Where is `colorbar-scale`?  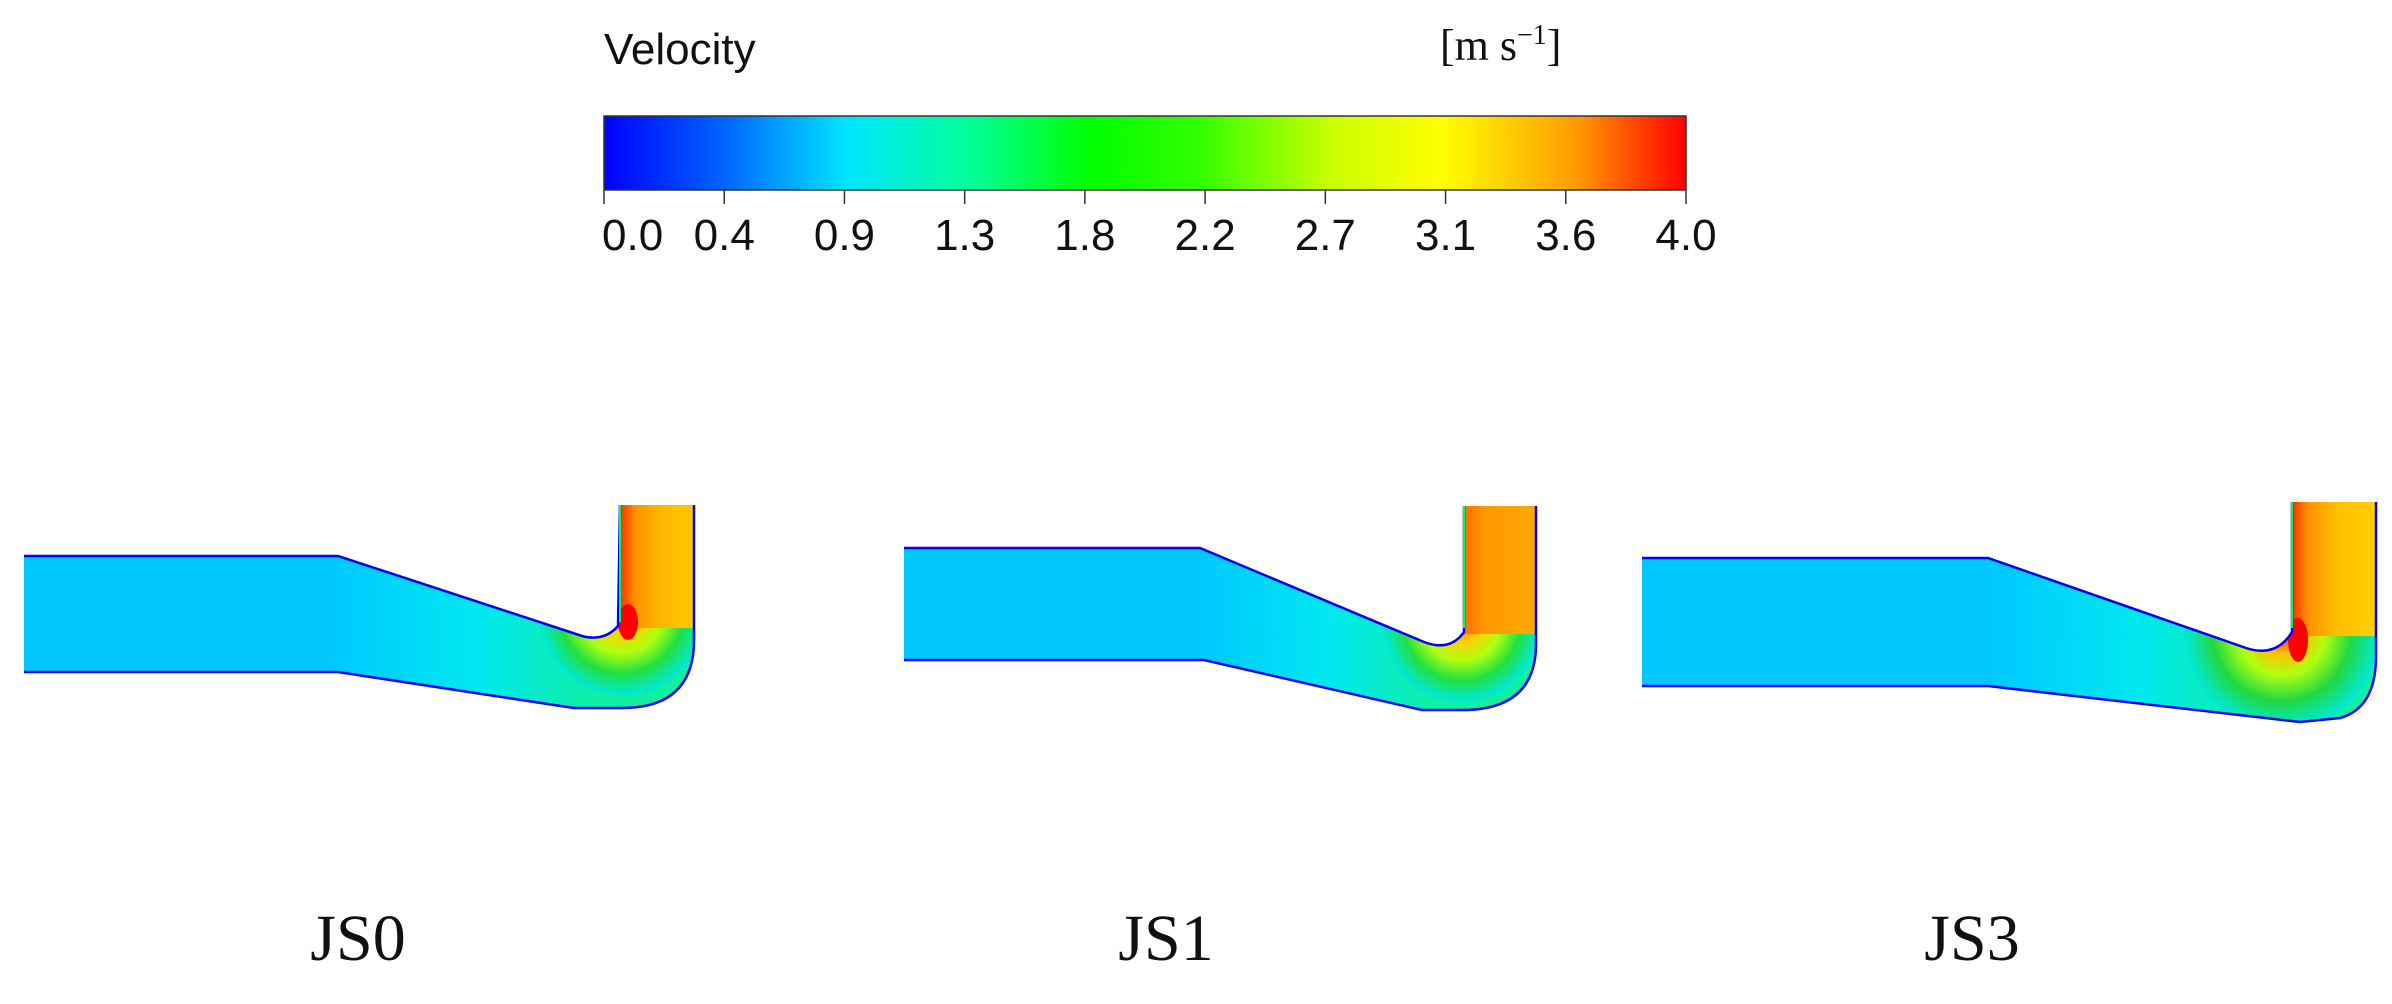 colorbar-scale is located at coordinates (1145, 153).